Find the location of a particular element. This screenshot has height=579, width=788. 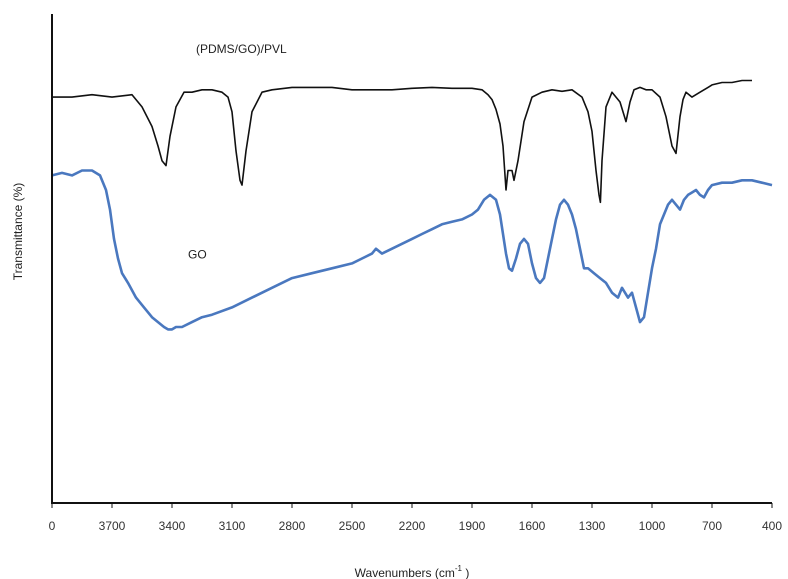

x-tick-label: 3100 is located at coordinates (232, 526).